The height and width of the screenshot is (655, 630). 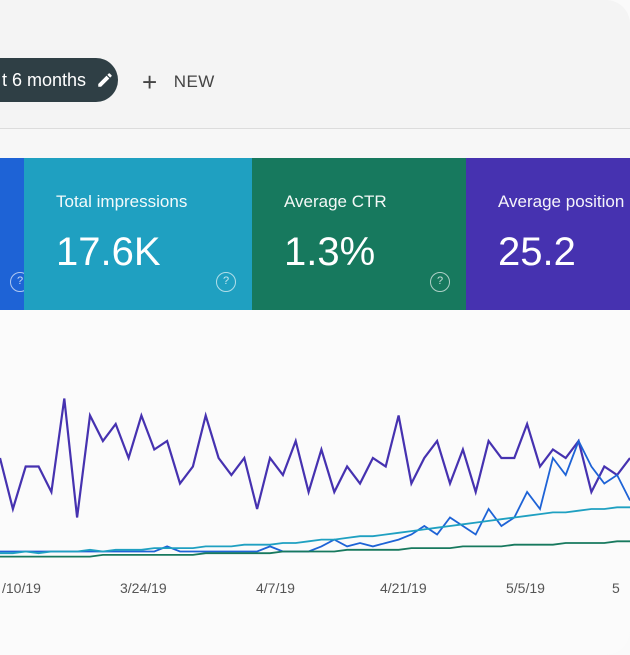 What do you see at coordinates (21, 588) in the screenshot?
I see `x-tick-label: /10/19` at bounding box center [21, 588].